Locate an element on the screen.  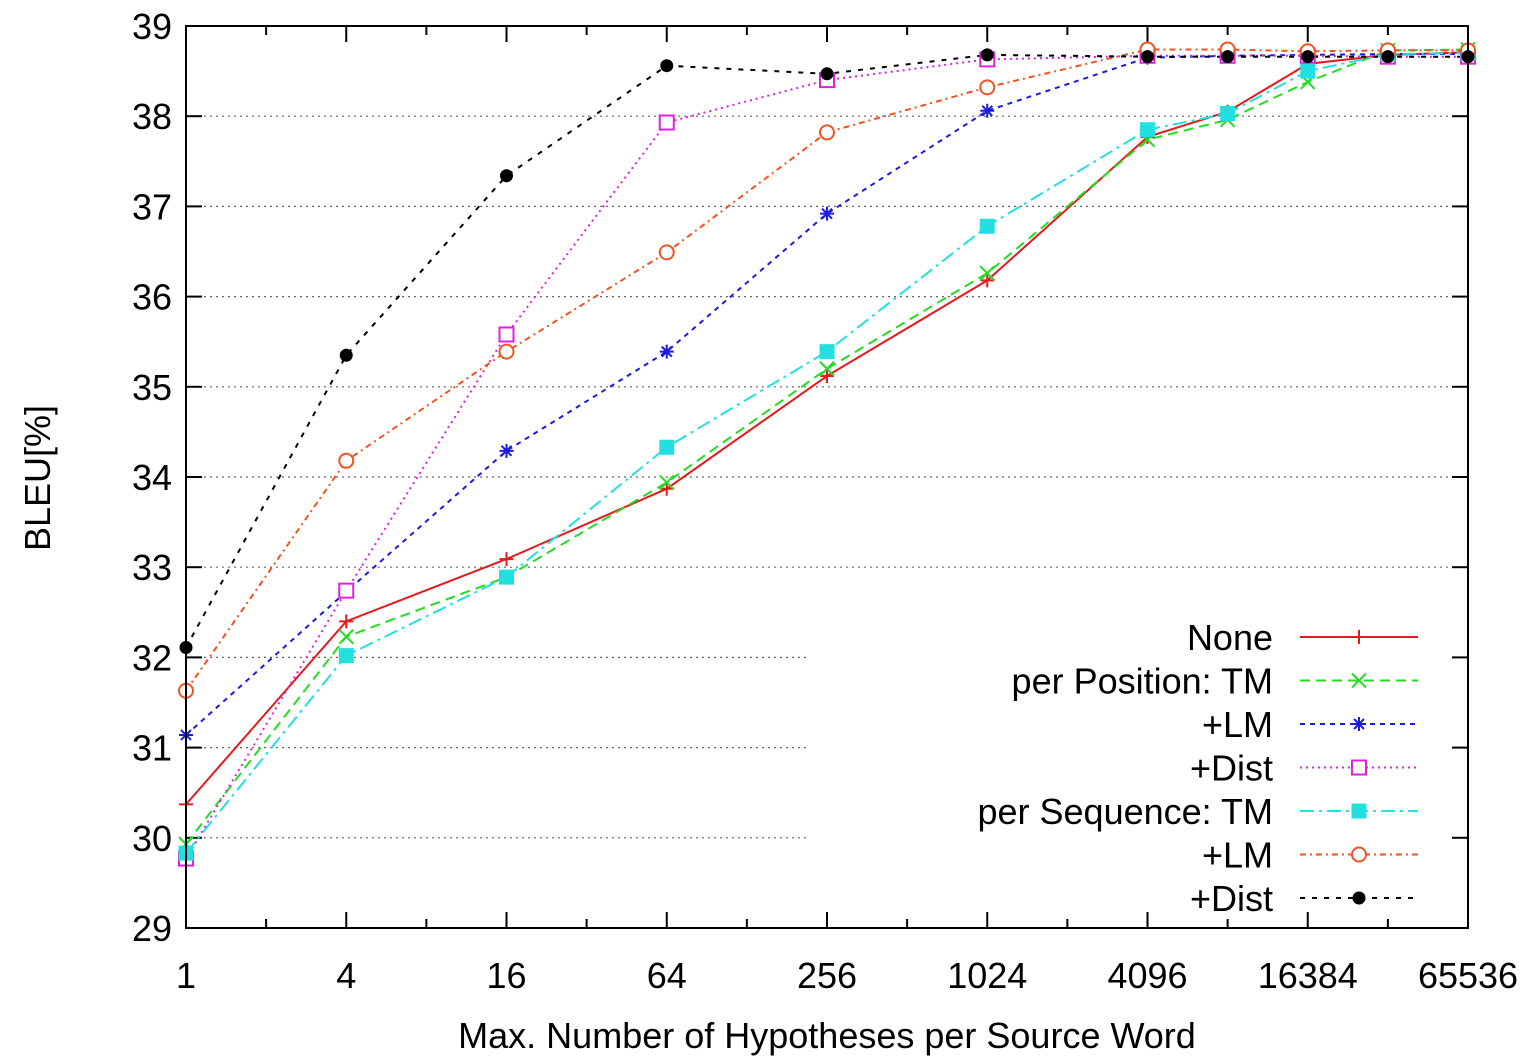
y-tick-label: 33 is located at coordinates (152, 567).